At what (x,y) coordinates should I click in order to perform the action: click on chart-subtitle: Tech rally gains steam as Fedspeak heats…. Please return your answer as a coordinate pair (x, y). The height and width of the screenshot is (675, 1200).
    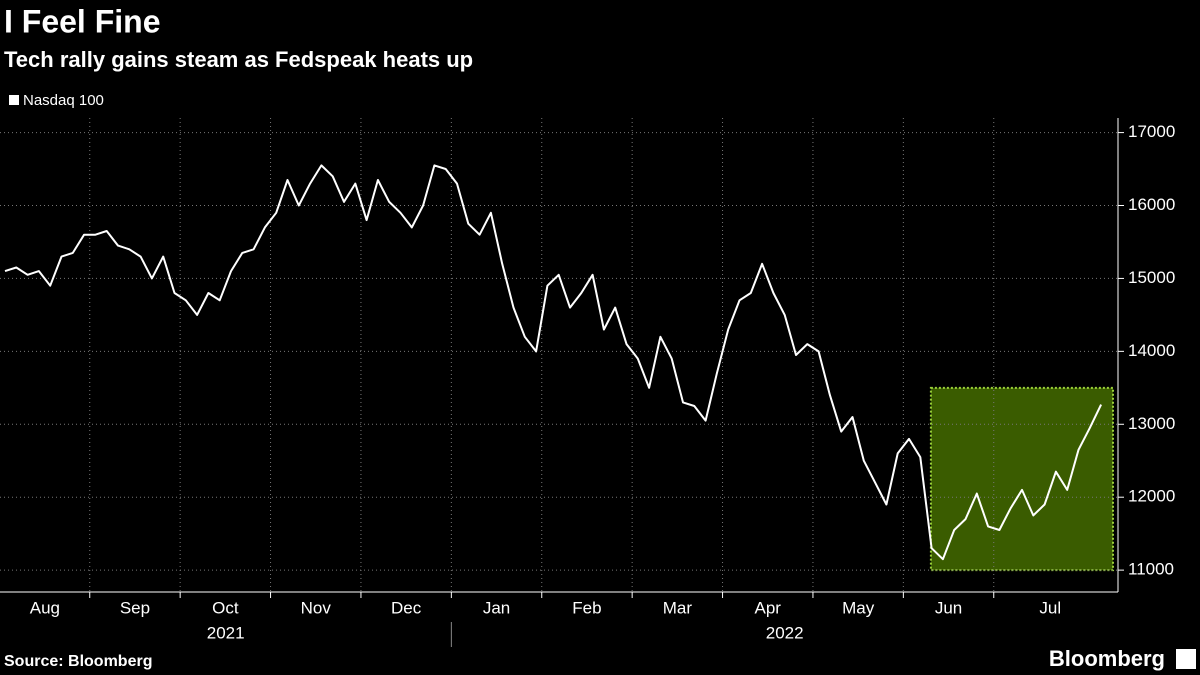
    Looking at the image, I should click on (238, 59).